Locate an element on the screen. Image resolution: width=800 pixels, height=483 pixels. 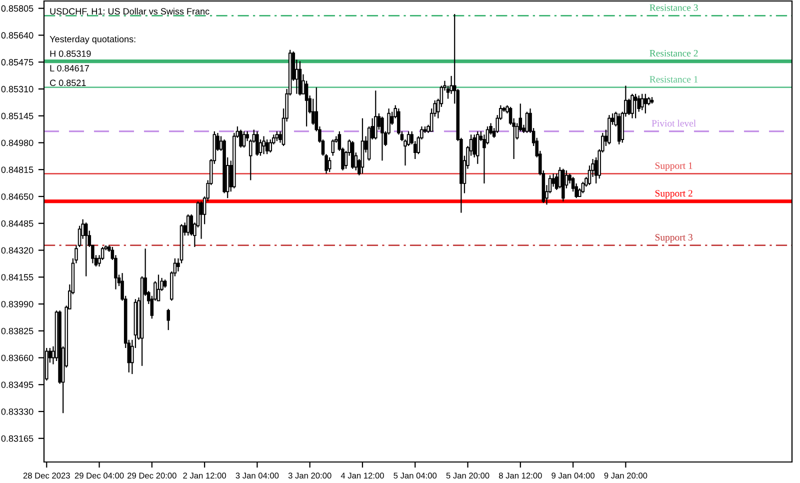
y-tick-label: 0.84980 is located at coordinates (17, 143).